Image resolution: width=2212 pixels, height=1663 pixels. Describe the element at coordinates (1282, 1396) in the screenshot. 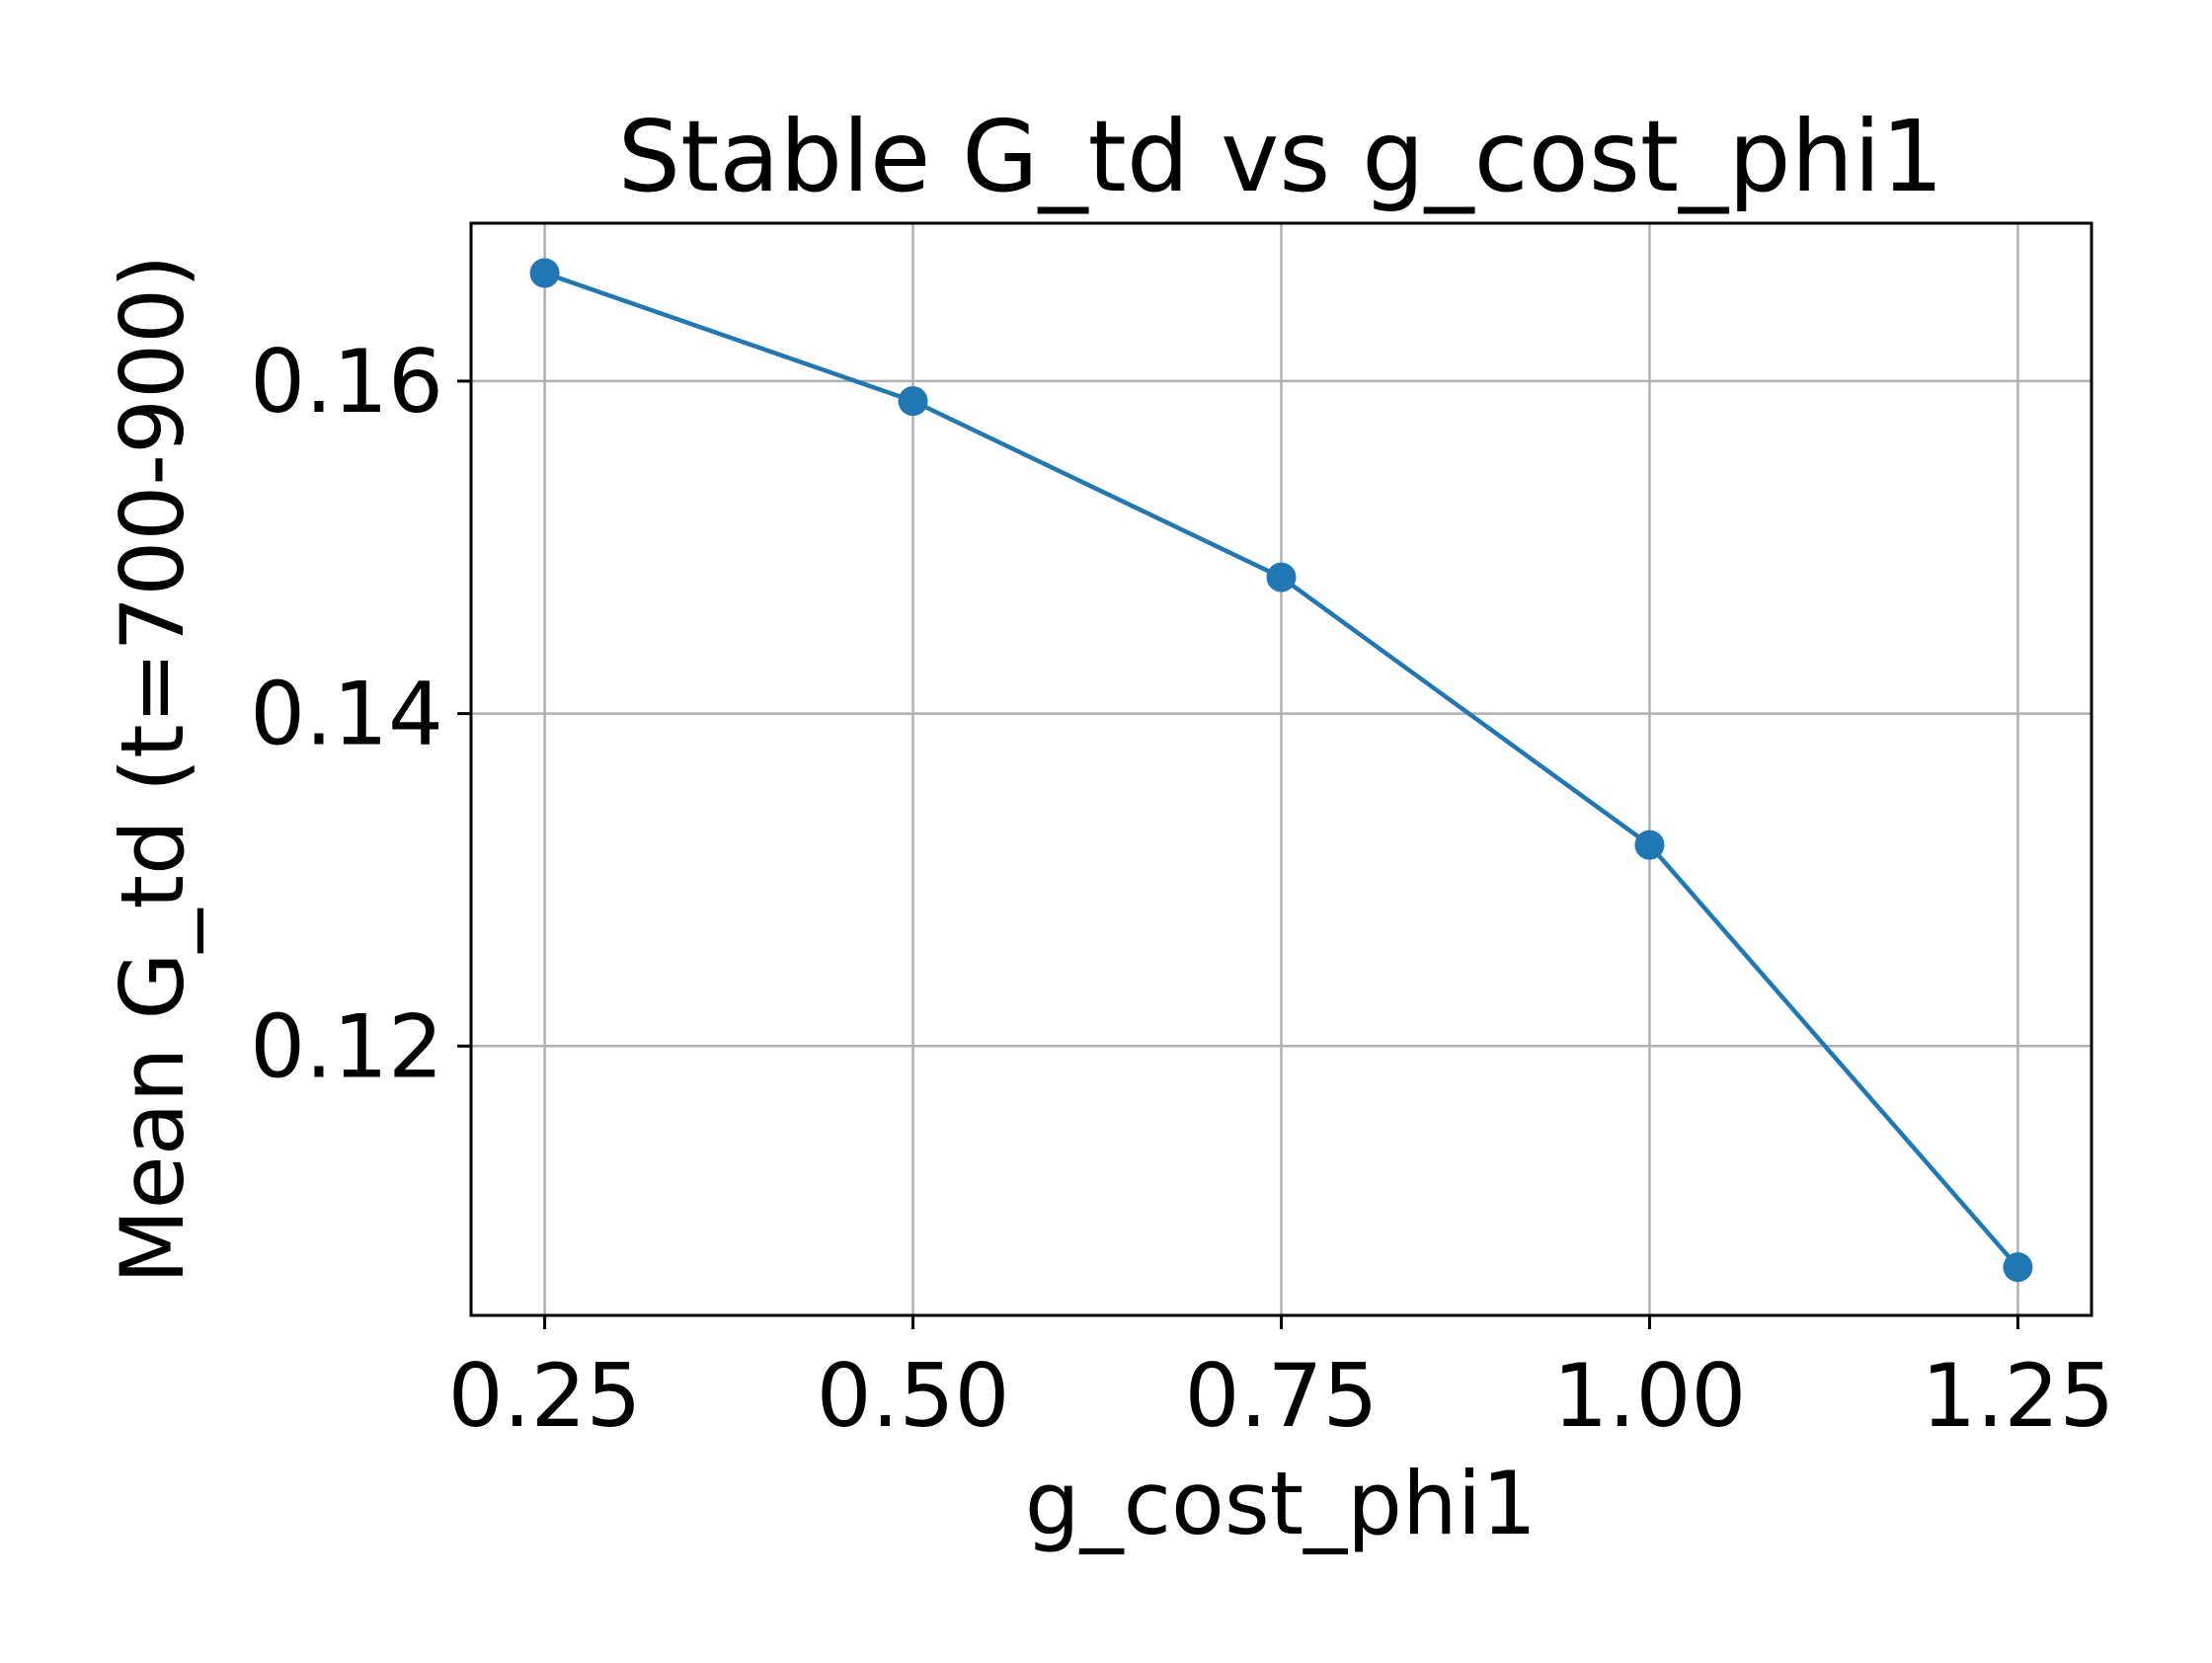

I see `x-tick-label: 0.75` at that location.